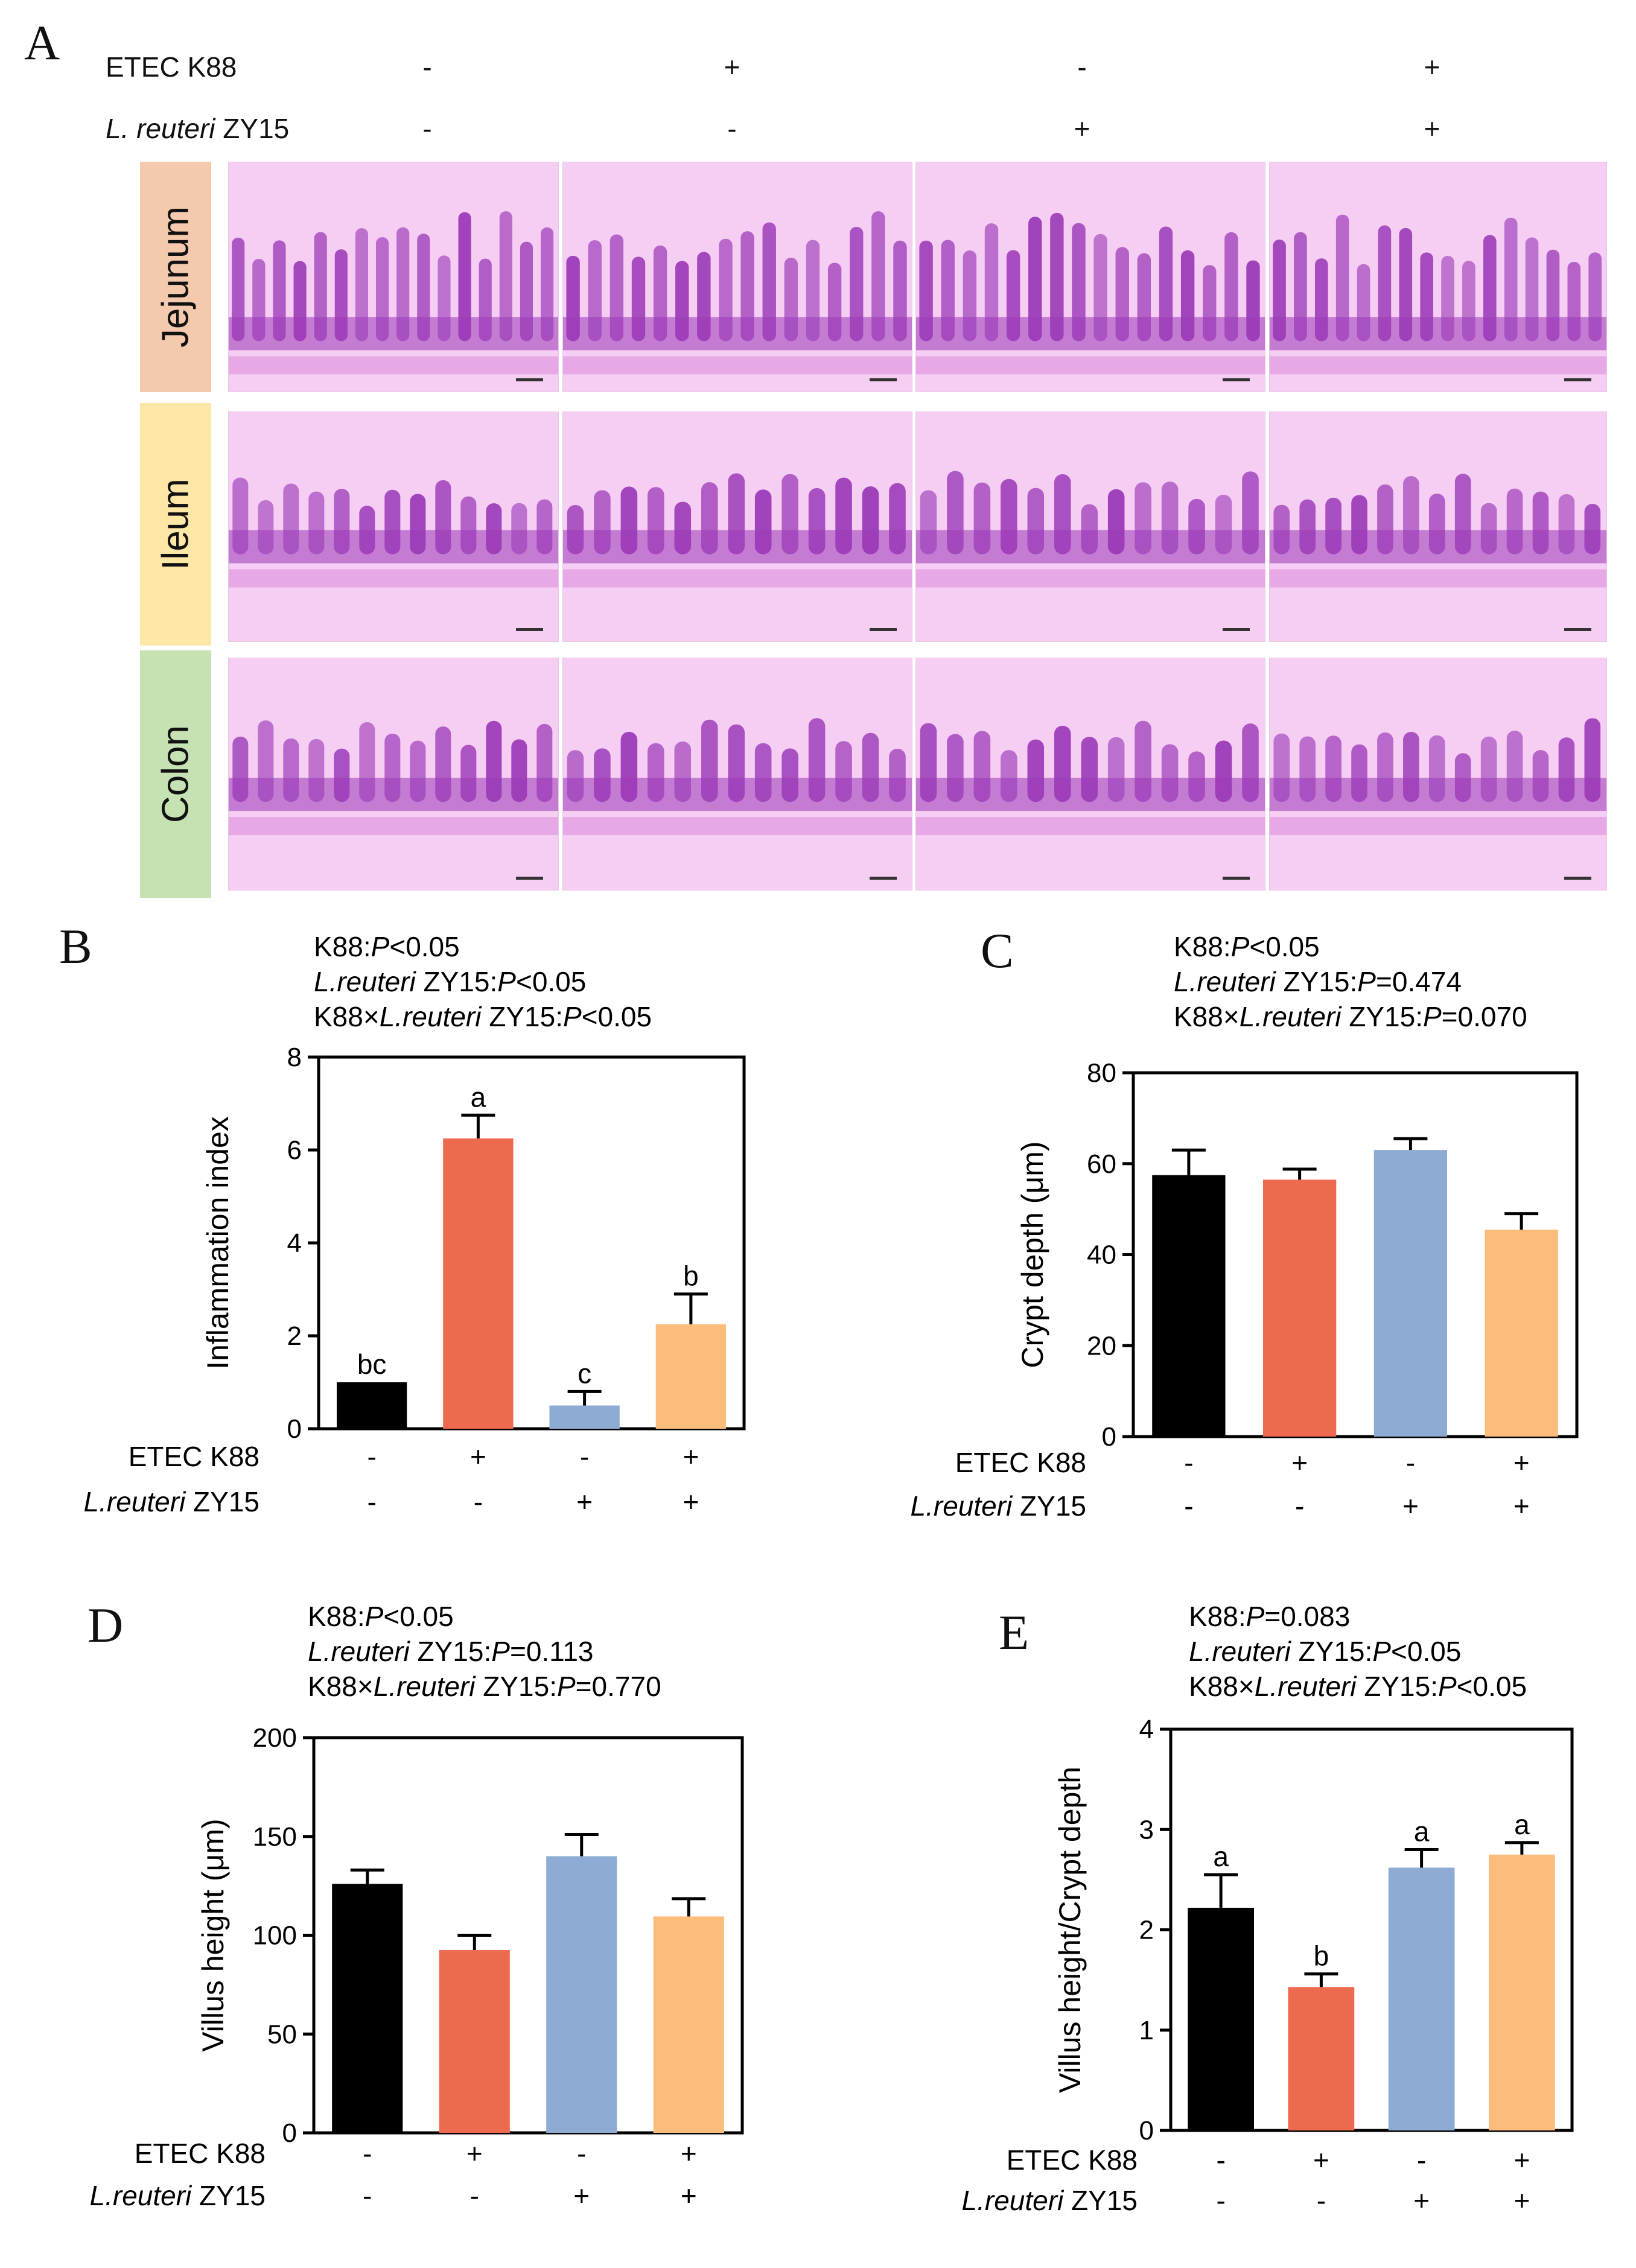 This screenshot has width=1636, height=2268. I want to click on stat-line-2: L.reuteri ZY15:P=0.113, so click(451, 1652).